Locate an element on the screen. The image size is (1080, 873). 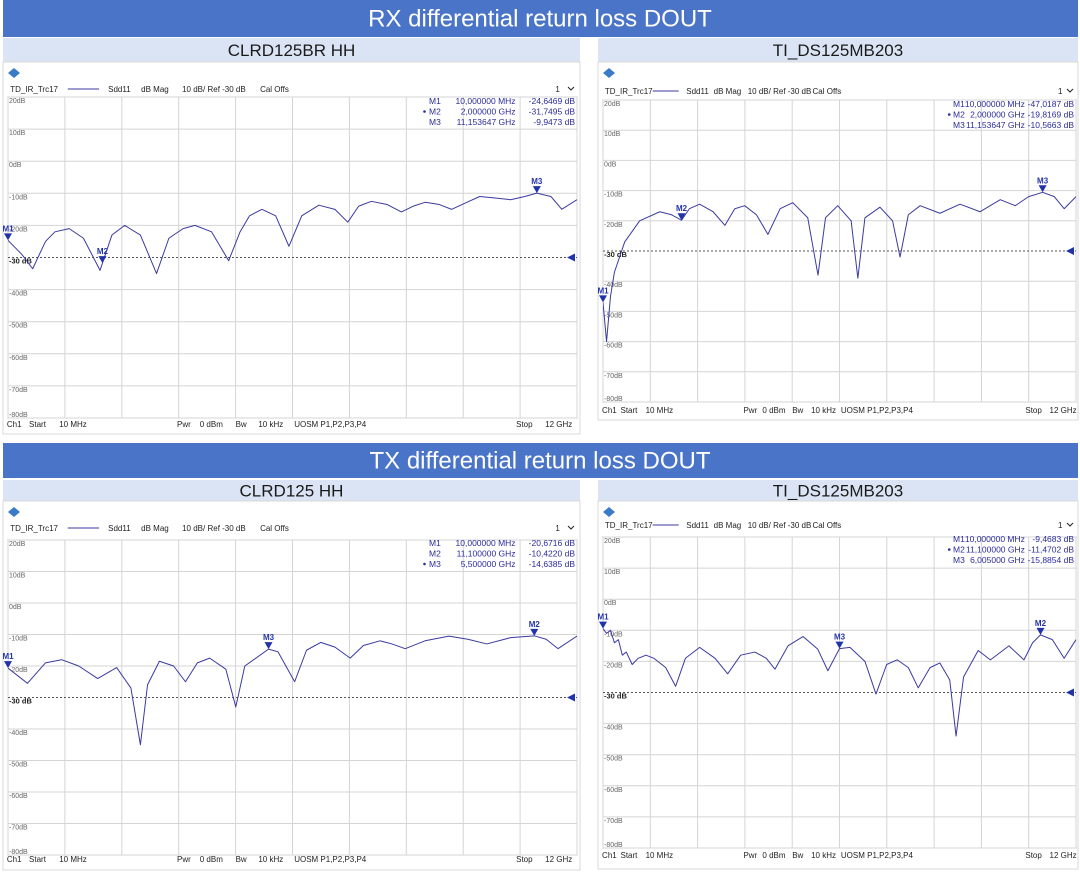
marker-y: -20,6716 dB is located at coordinates (552, 543).